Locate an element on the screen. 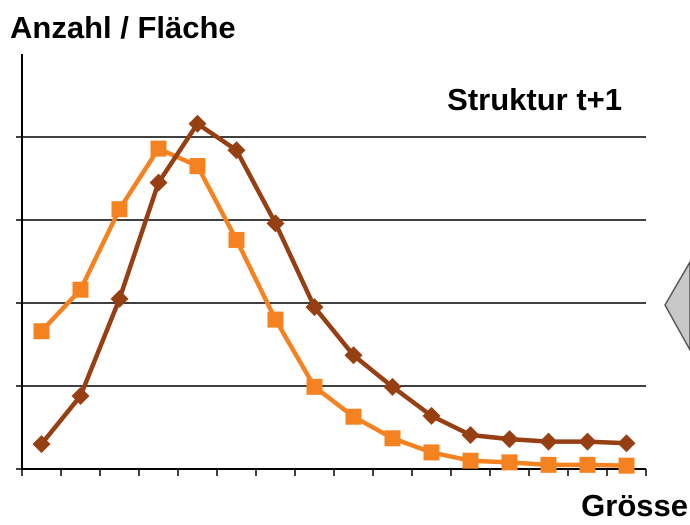 The height and width of the screenshot is (525, 690). diamond-shape is located at coordinates (677, 306).